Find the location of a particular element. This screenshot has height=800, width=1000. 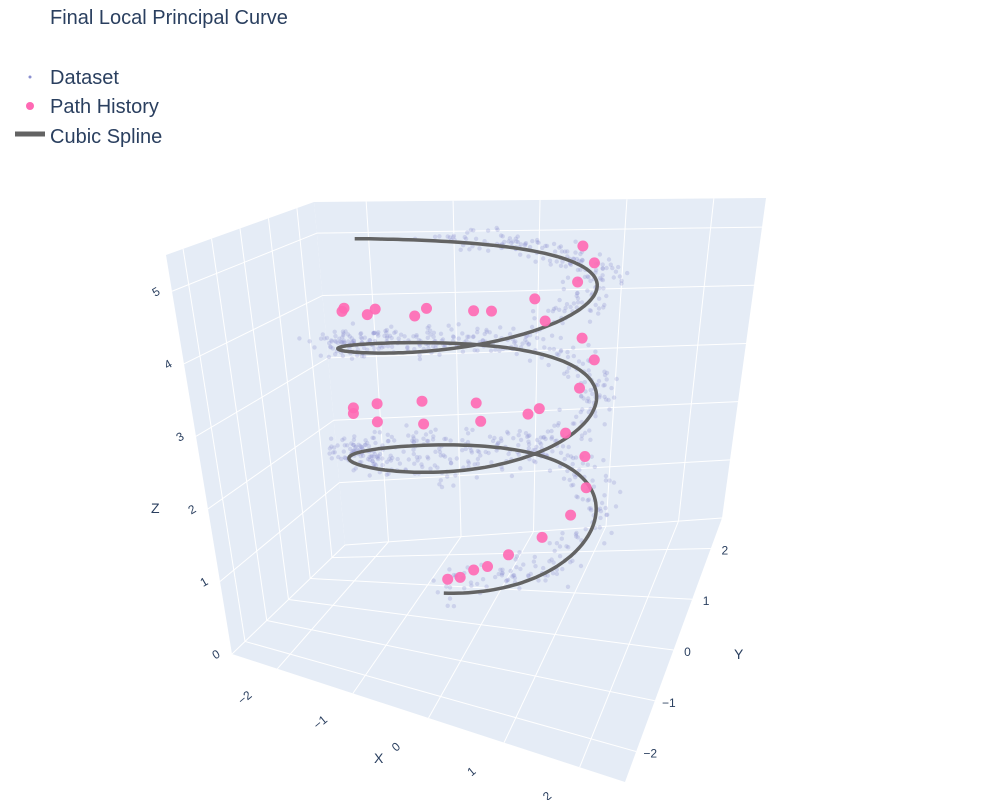

grid-line-y-floor is located at coordinates (460, 660).